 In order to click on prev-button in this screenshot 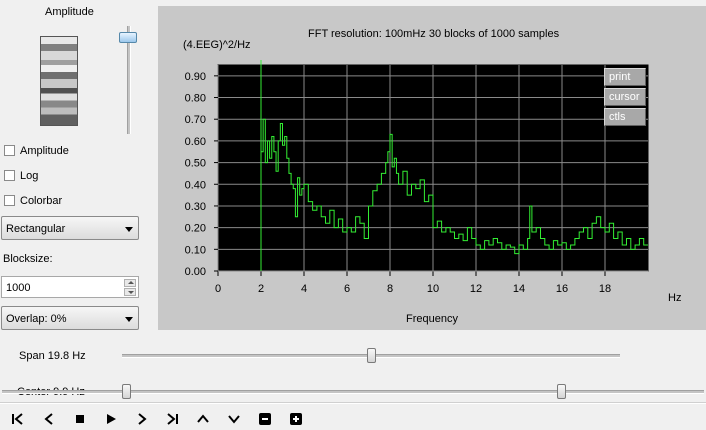, I will do `click(49, 419)`.